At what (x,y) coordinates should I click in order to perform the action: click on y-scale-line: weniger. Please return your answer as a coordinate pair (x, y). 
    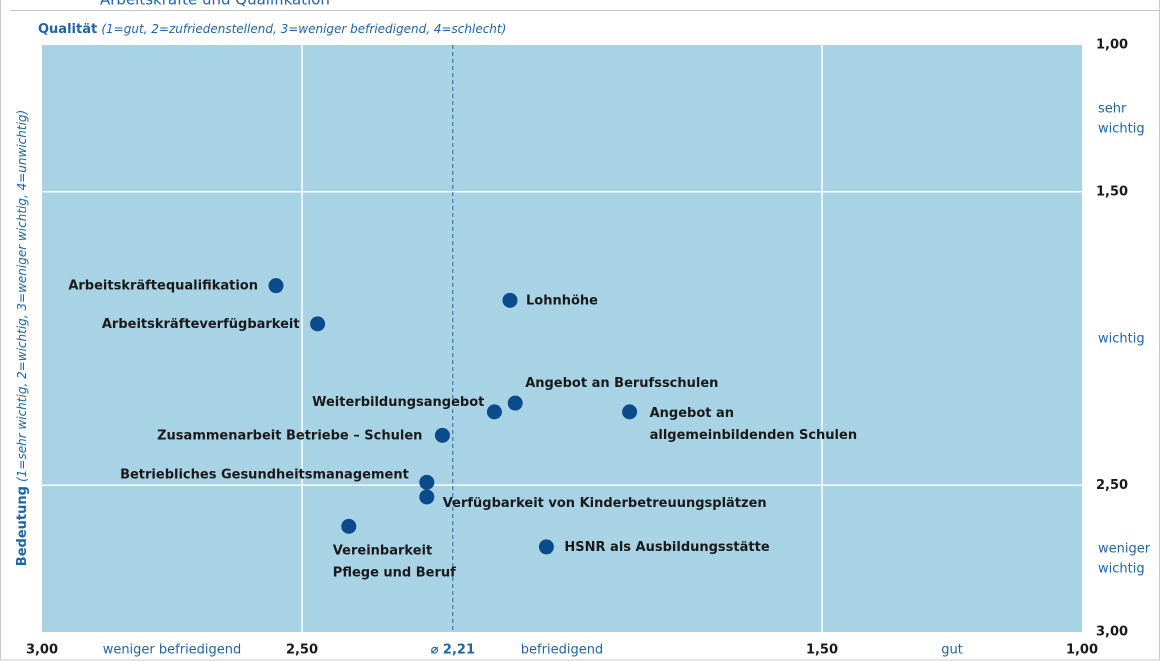
    Looking at the image, I should click on (1124, 548).